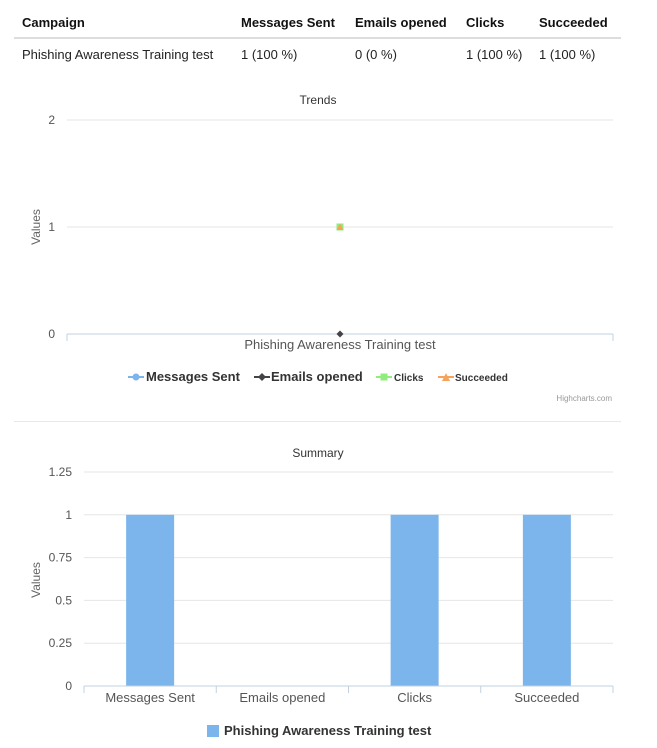  Describe the element at coordinates (51, 334) in the screenshot. I see `trends-y-tick-label: 0` at that location.